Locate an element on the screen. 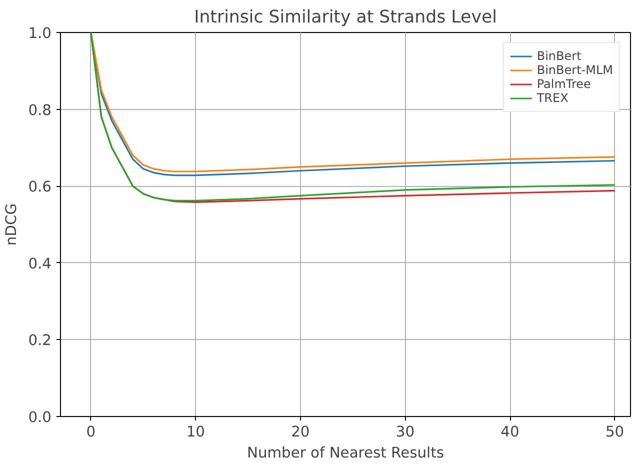 The height and width of the screenshot is (464, 638). y-tick-label: 0.8 is located at coordinates (40, 110).